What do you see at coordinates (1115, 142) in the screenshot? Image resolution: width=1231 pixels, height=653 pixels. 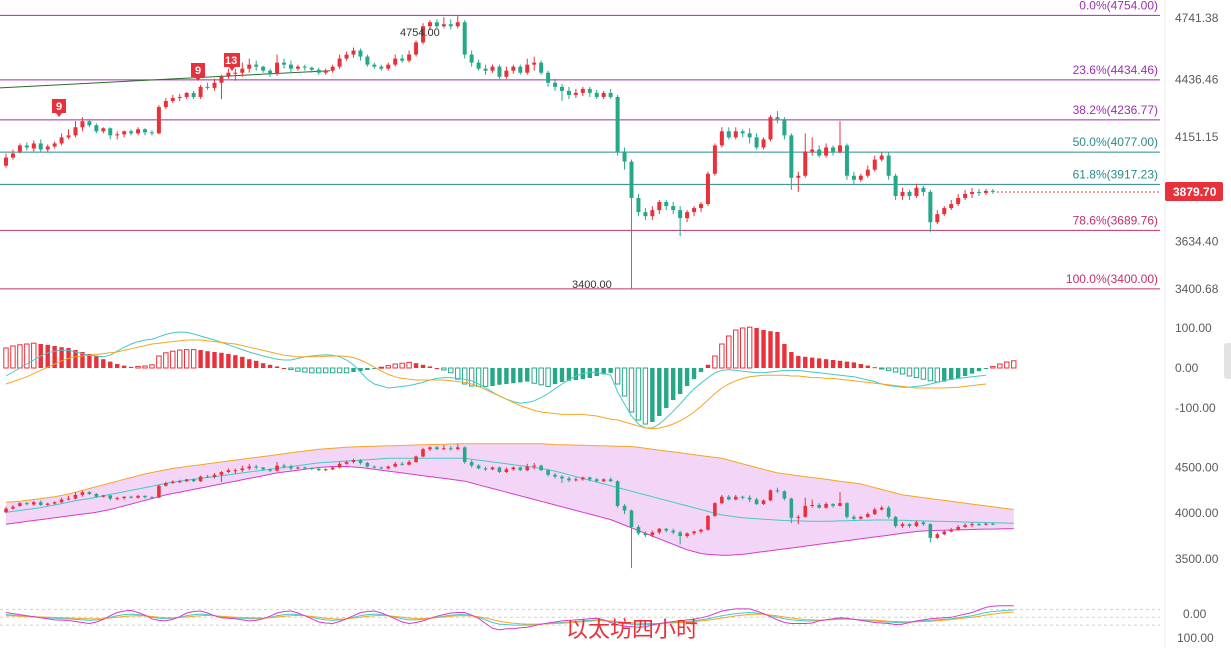 I see `fib-level-label: 50.0%(4077.00)` at bounding box center [1115, 142].